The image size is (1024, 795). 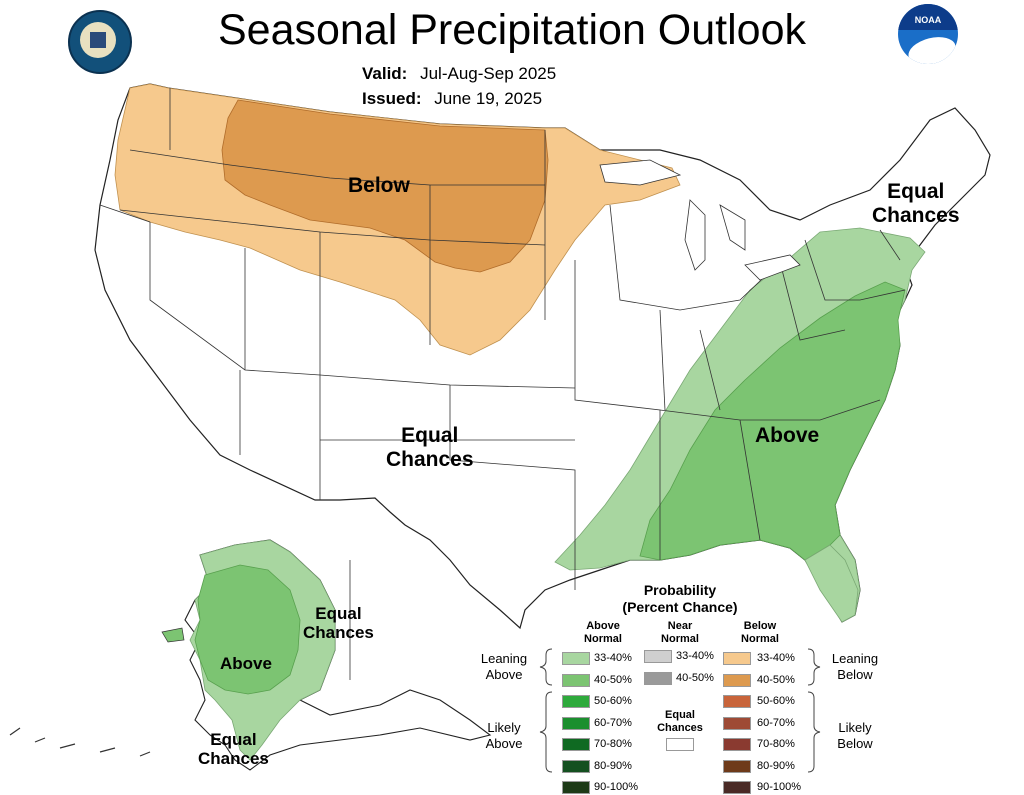 What do you see at coordinates (928, 34) in the screenshot?
I see `noaa-logo: NOAA` at bounding box center [928, 34].